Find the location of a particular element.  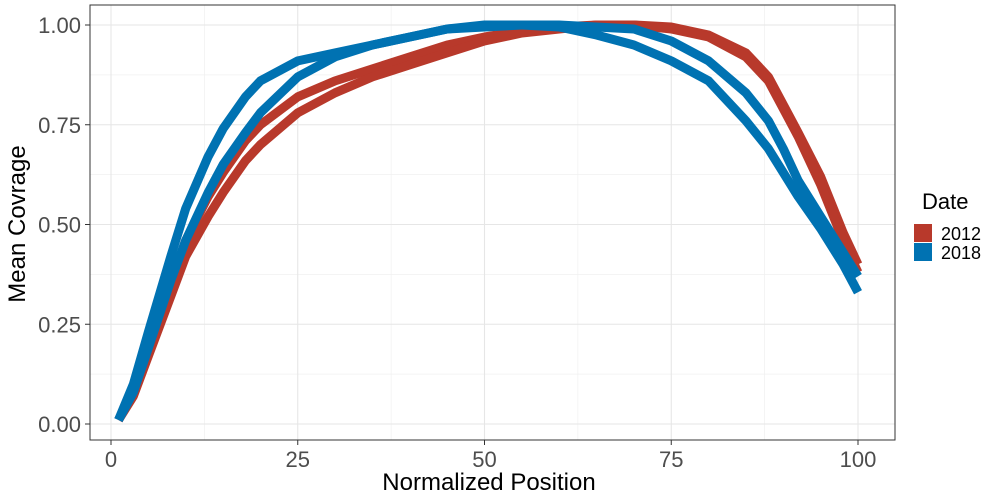

legend-key-2012 is located at coordinates (923, 233).